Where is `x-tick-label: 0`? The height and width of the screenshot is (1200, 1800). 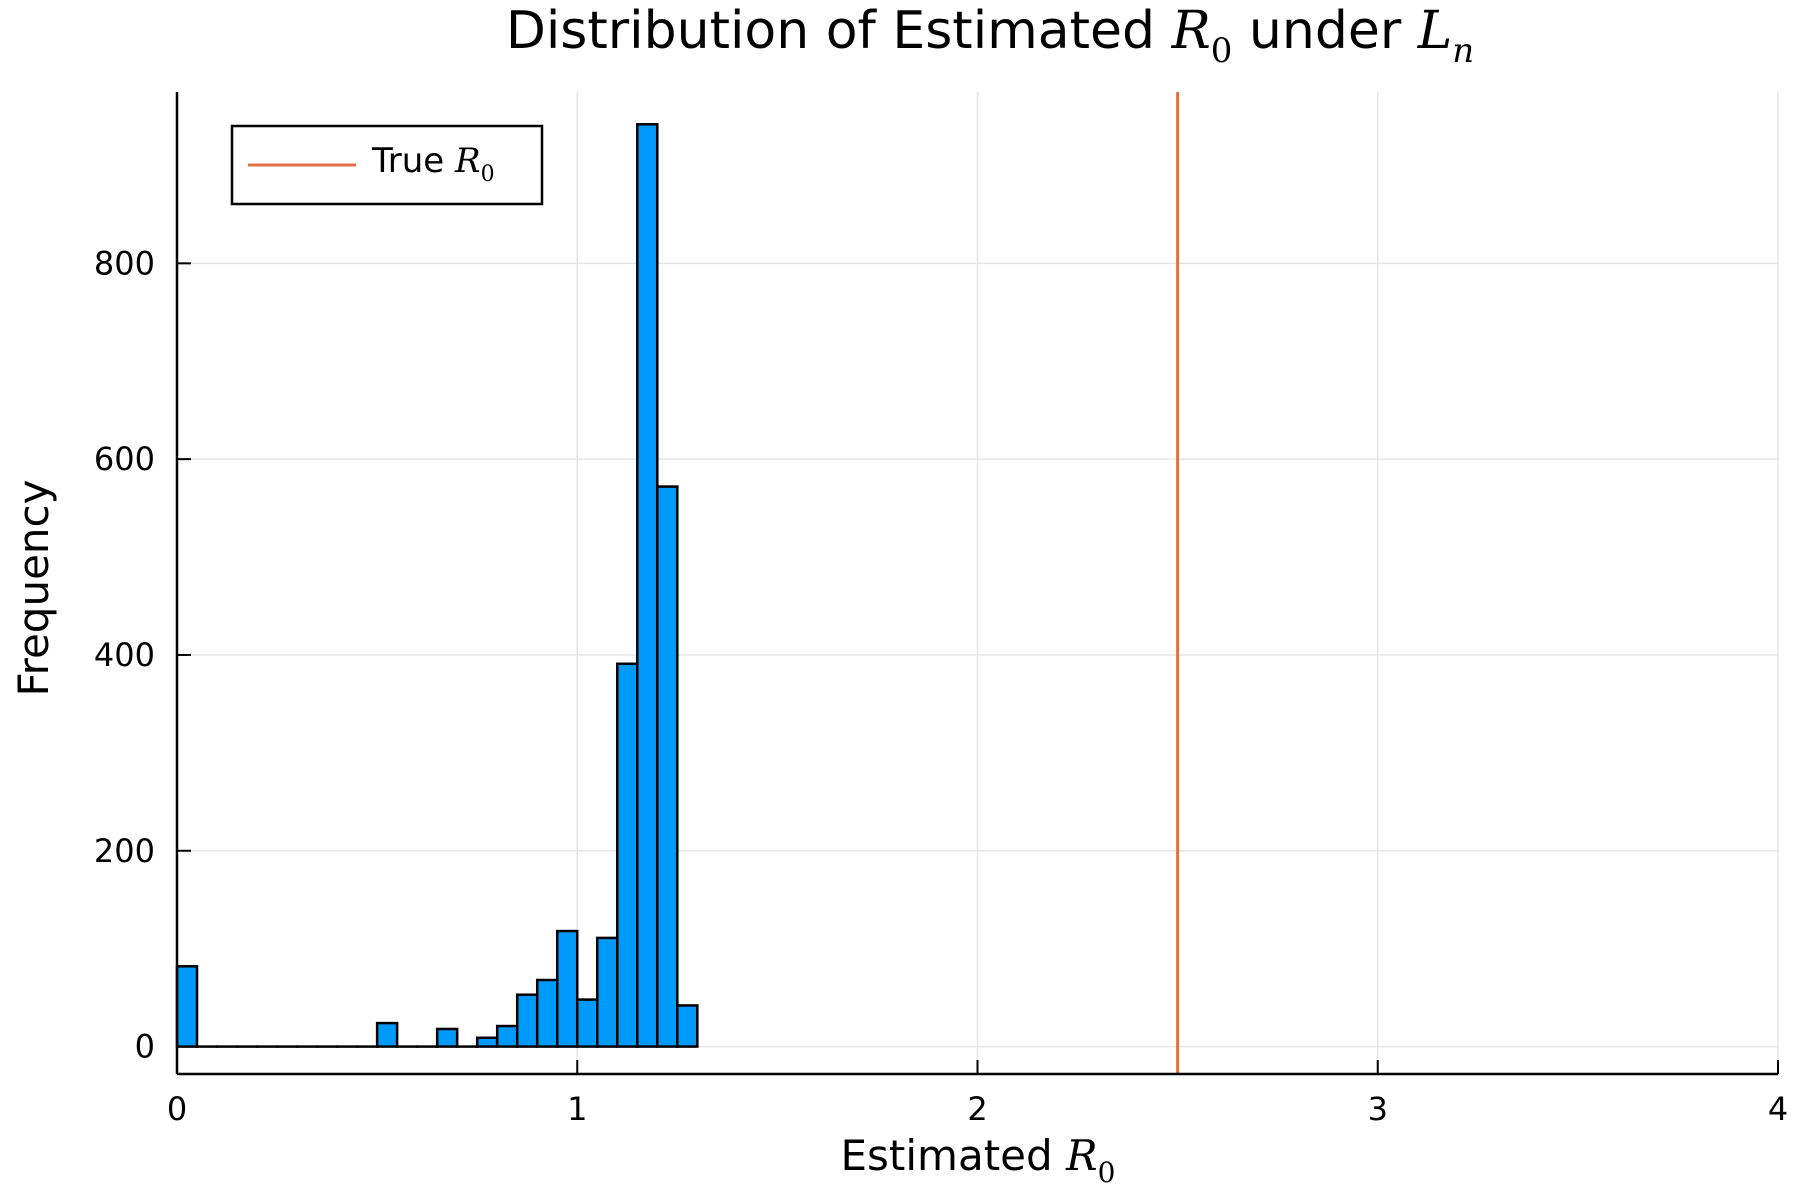
x-tick-label: 0 is located at coordinates (177, 1109).